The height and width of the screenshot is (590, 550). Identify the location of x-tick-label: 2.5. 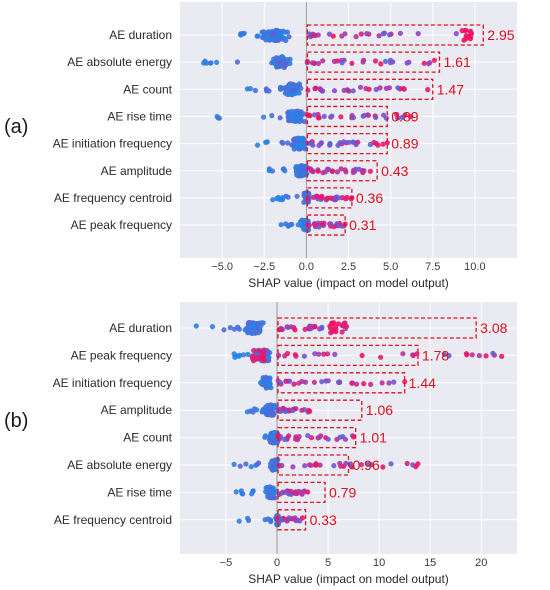
(348, 267).